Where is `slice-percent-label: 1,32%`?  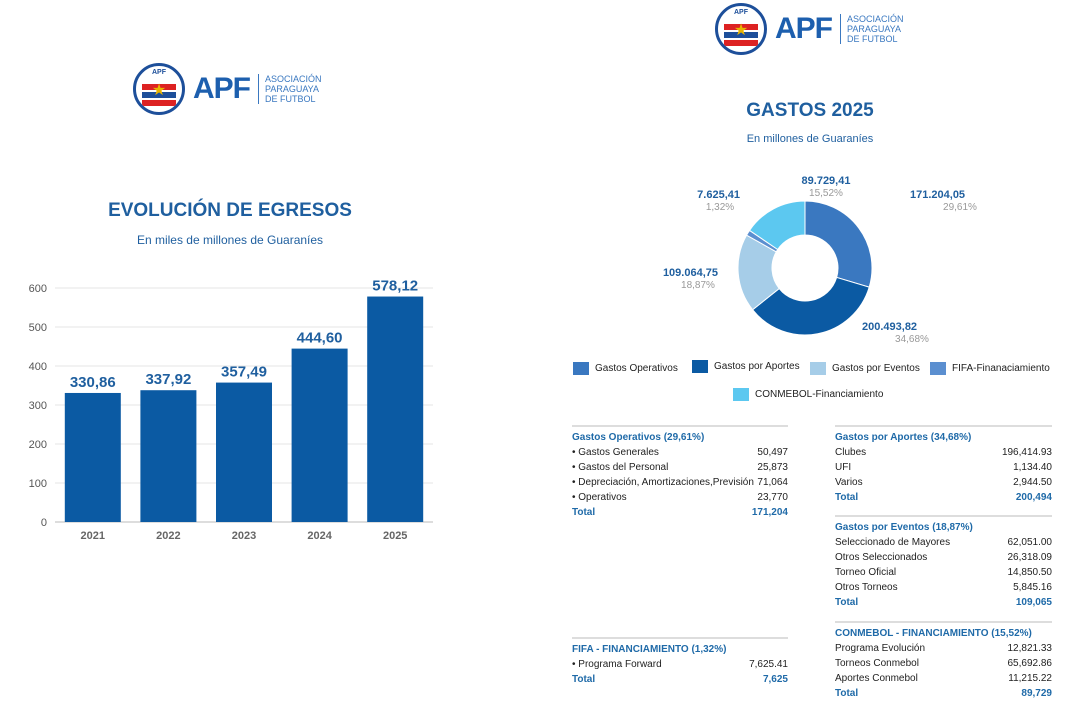
slice-percent-label: 1,32% is located at coordinates (720, 207).